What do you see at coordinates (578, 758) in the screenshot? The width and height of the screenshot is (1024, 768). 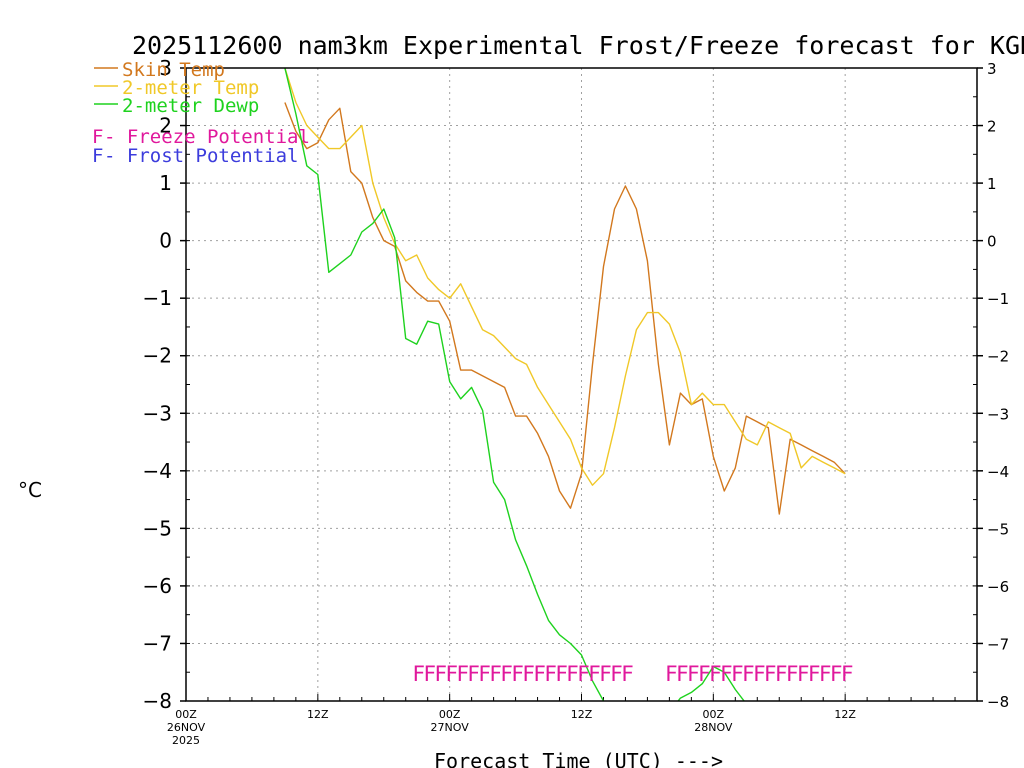 I see `x-axis-label: Forecast Time (UTC) --->` at bounding box center [578, 758].